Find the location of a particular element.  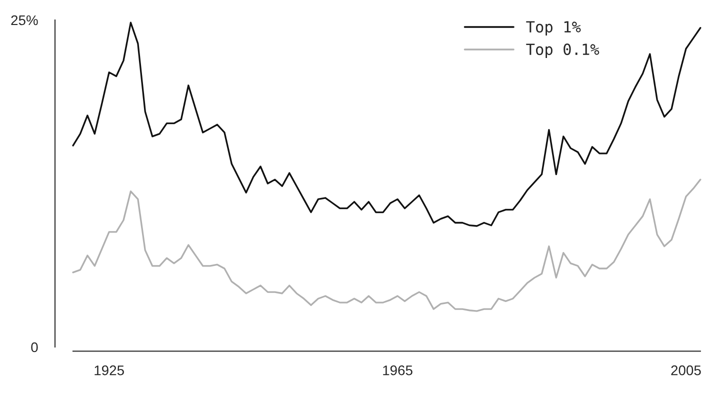

y-tick-label: 0 is located at coordinates (34, 347).